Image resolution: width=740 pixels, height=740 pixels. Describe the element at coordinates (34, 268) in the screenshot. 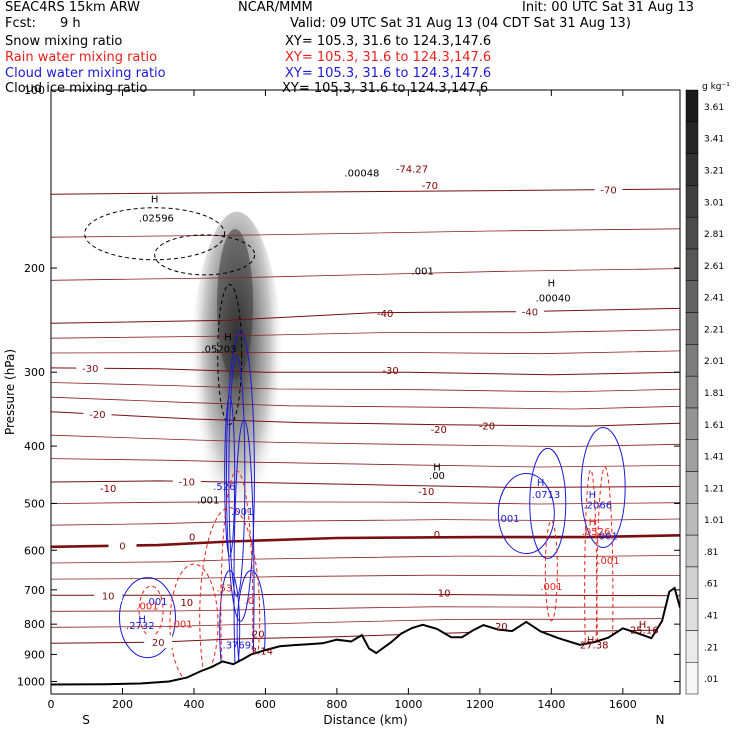

I see `y-tick-label: 200` at that location.